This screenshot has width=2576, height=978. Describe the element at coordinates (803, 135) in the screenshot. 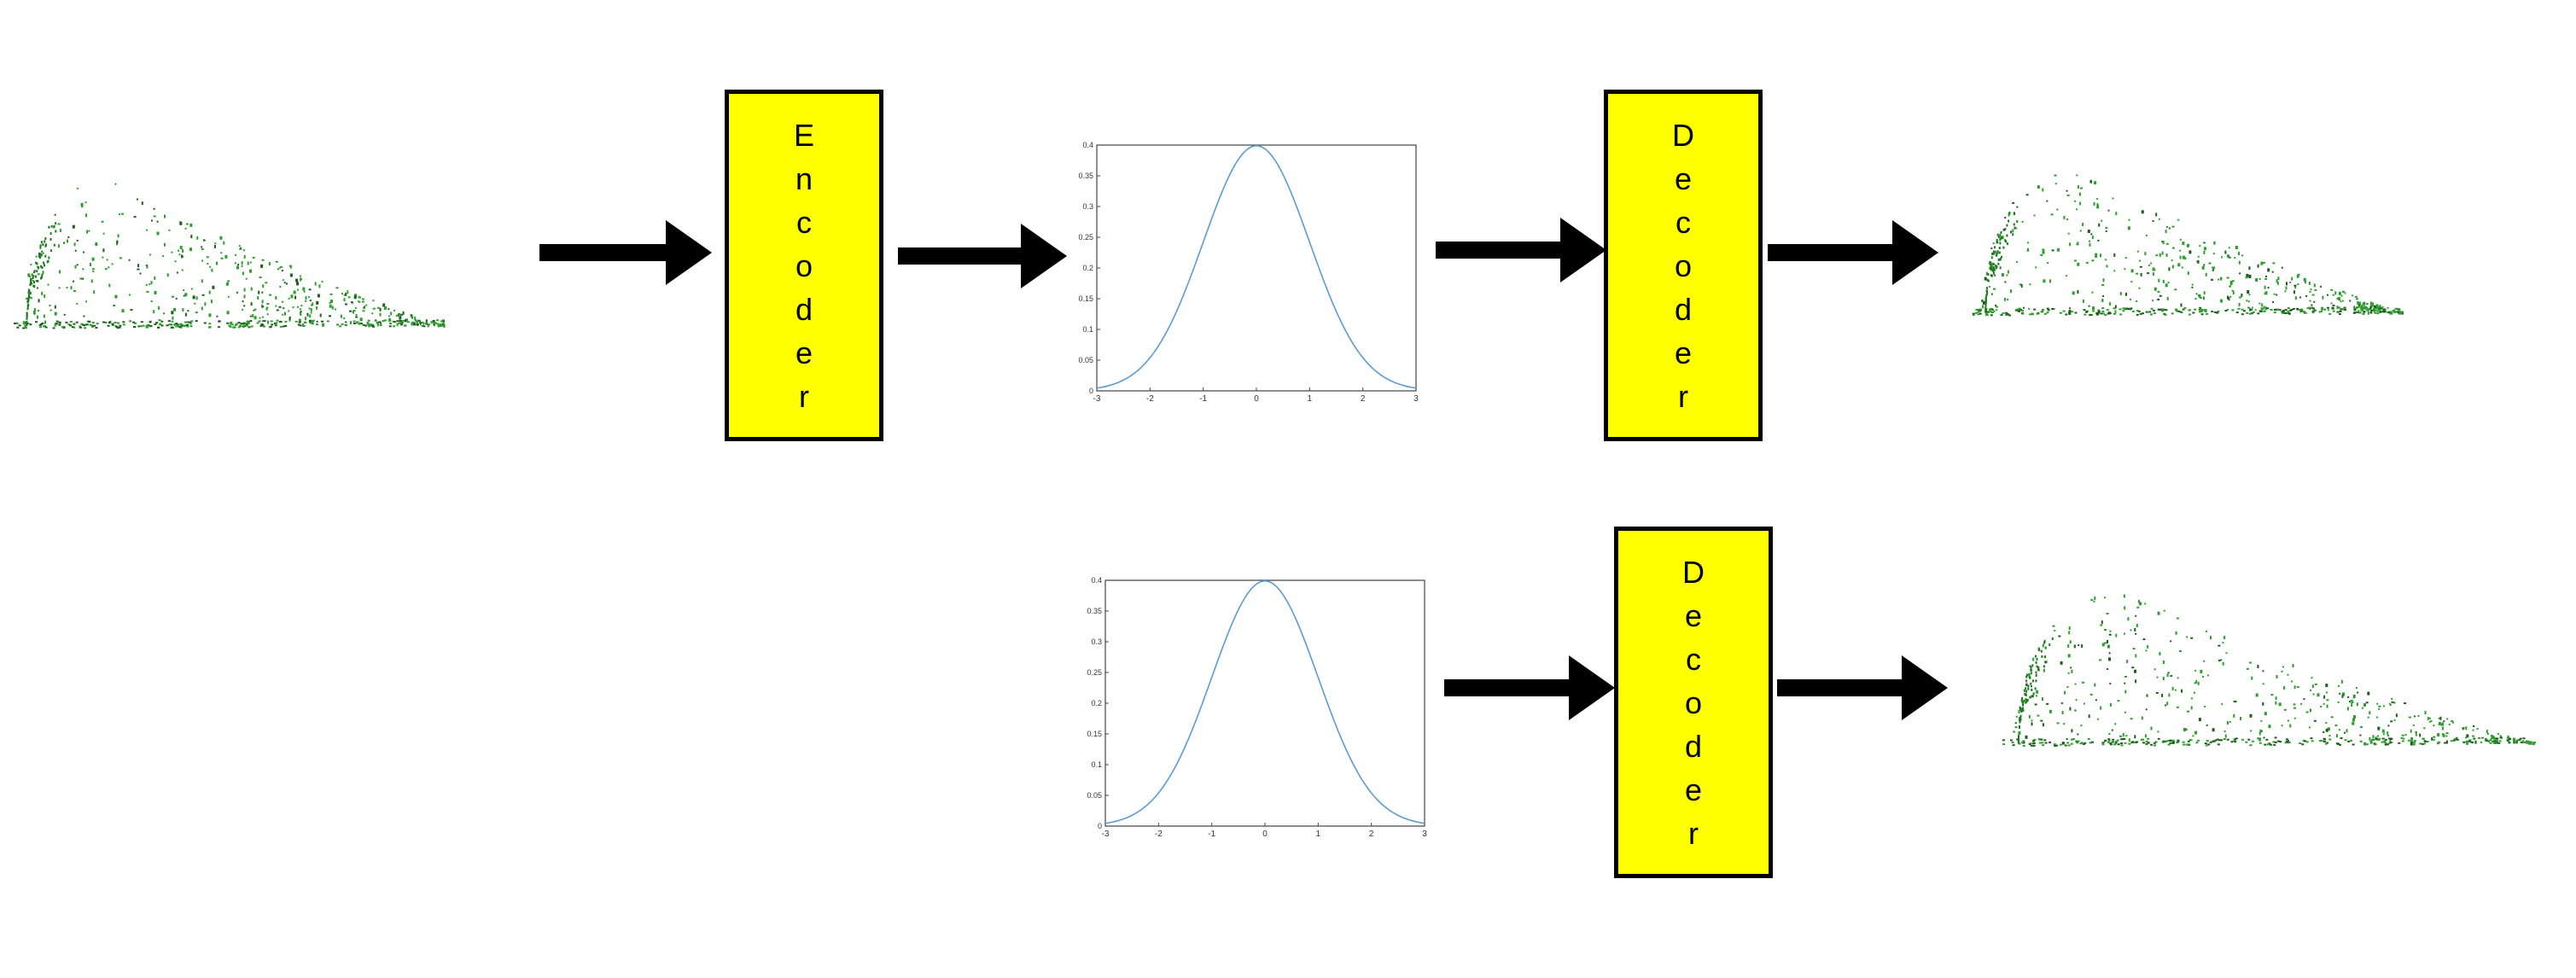

I see `block-letter: E` at that location.